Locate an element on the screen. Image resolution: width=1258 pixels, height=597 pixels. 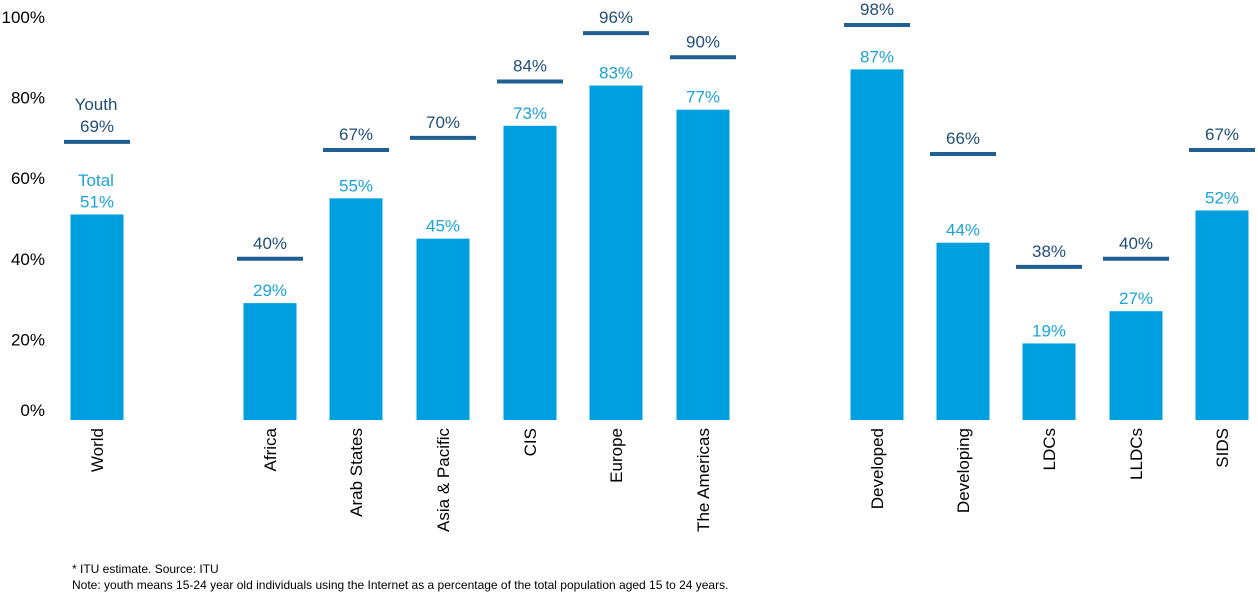
youth-value-label: 70% is located at coordinates (443, 122).